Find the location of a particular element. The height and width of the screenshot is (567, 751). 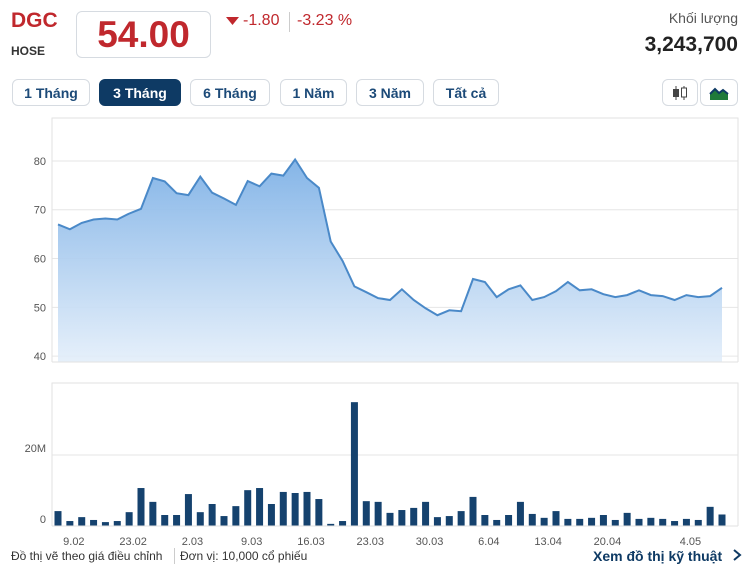

x-tick-label: 20.04 is located at coordinates (608, 542).